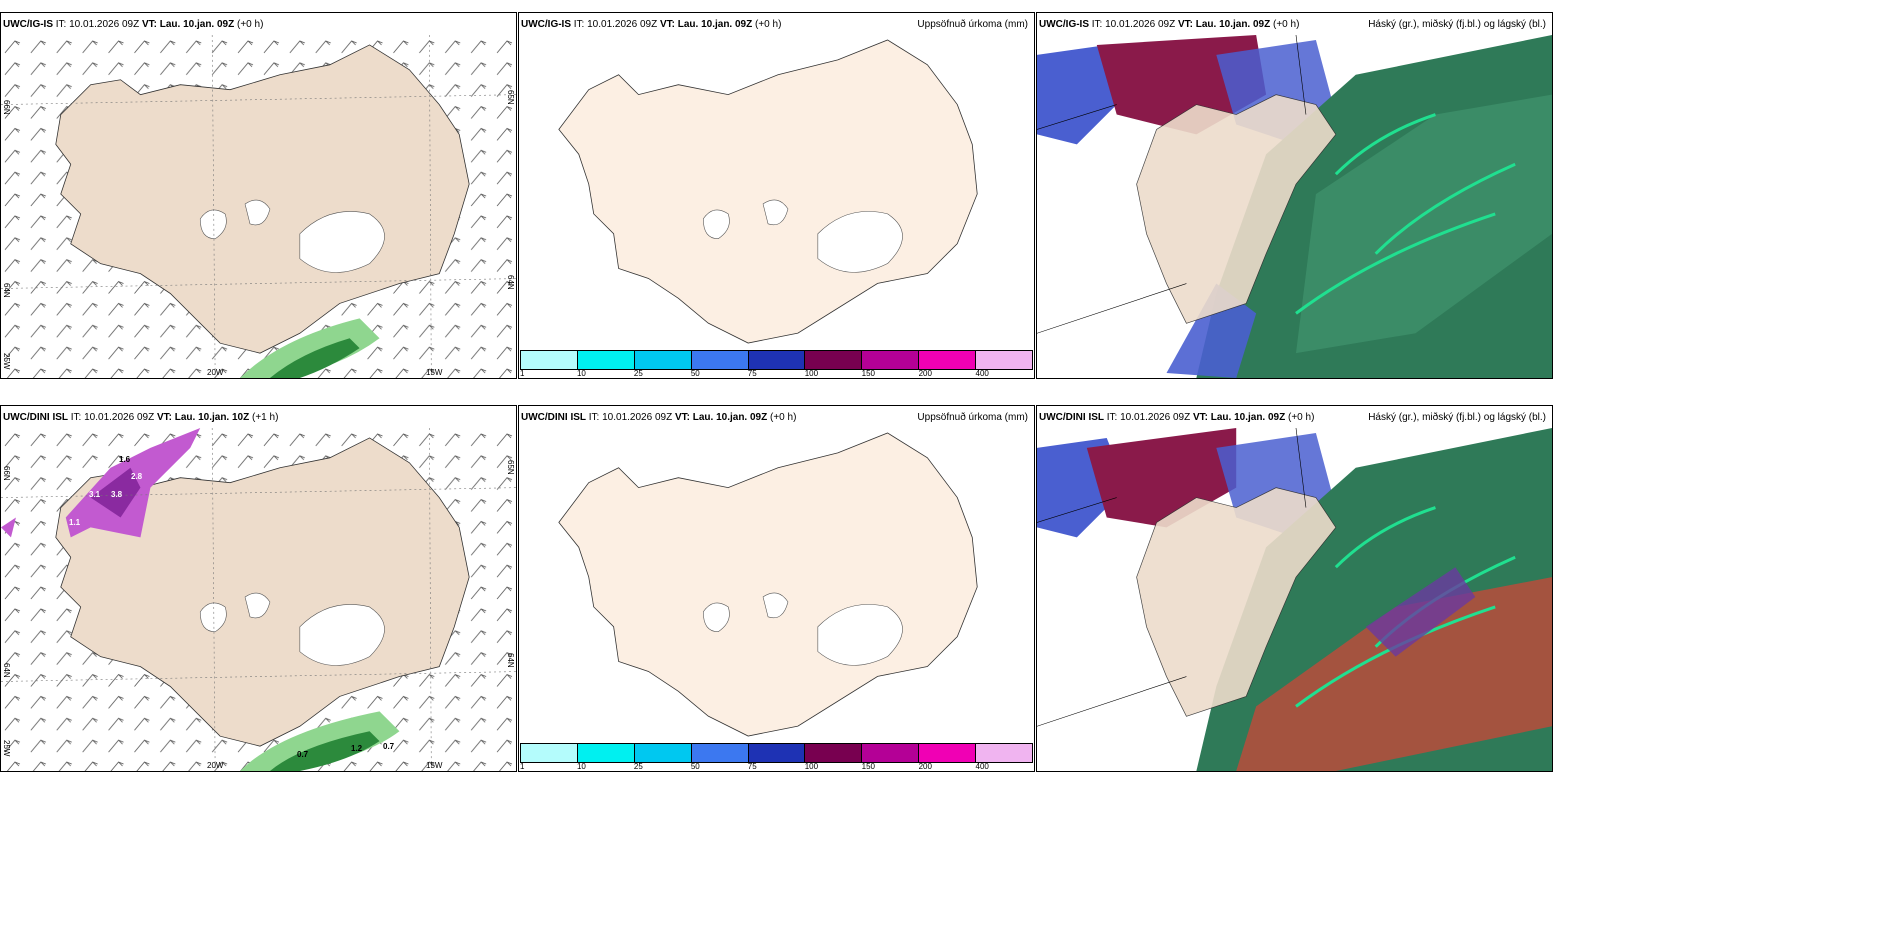  Describe the element at coordinates (972, 24) in the screenshot. I see `panel-title: Uppsöfnuð úrkoma (mm)` at that location.